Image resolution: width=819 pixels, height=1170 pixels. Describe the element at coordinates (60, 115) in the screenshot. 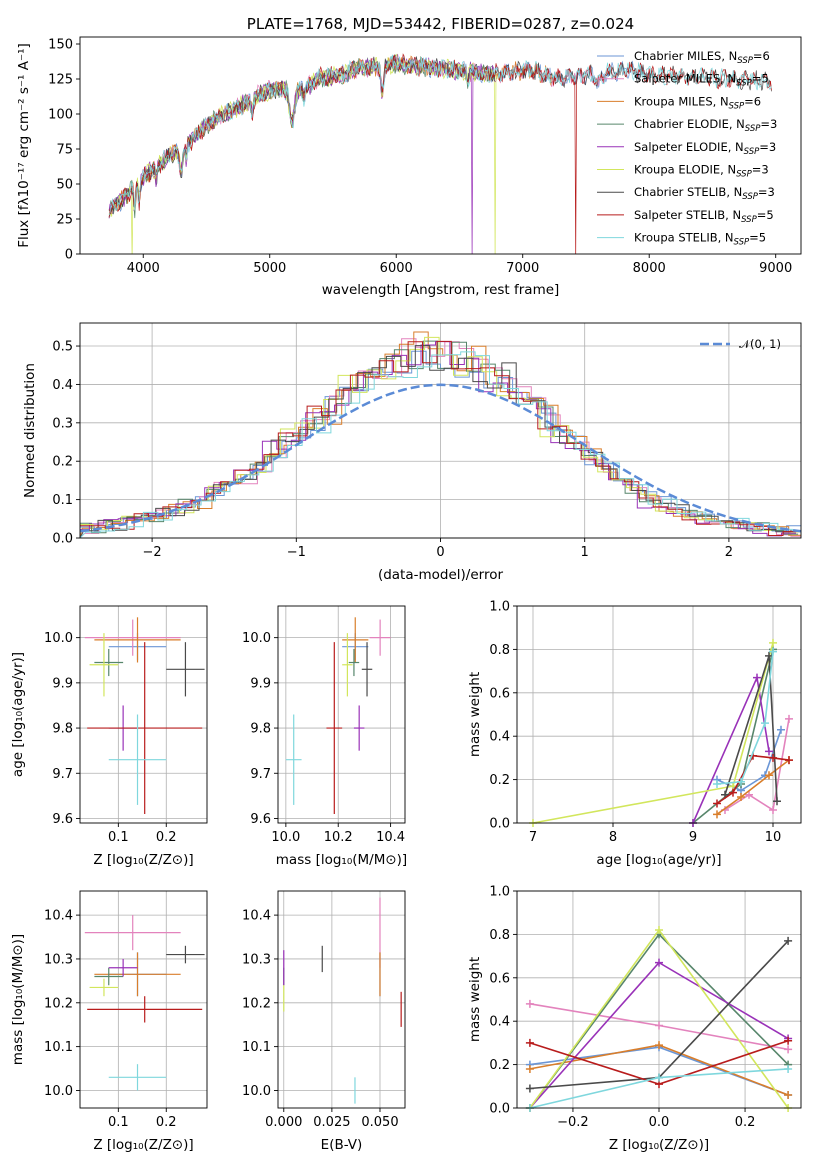

I see `y-tick-label: 100` at that location.